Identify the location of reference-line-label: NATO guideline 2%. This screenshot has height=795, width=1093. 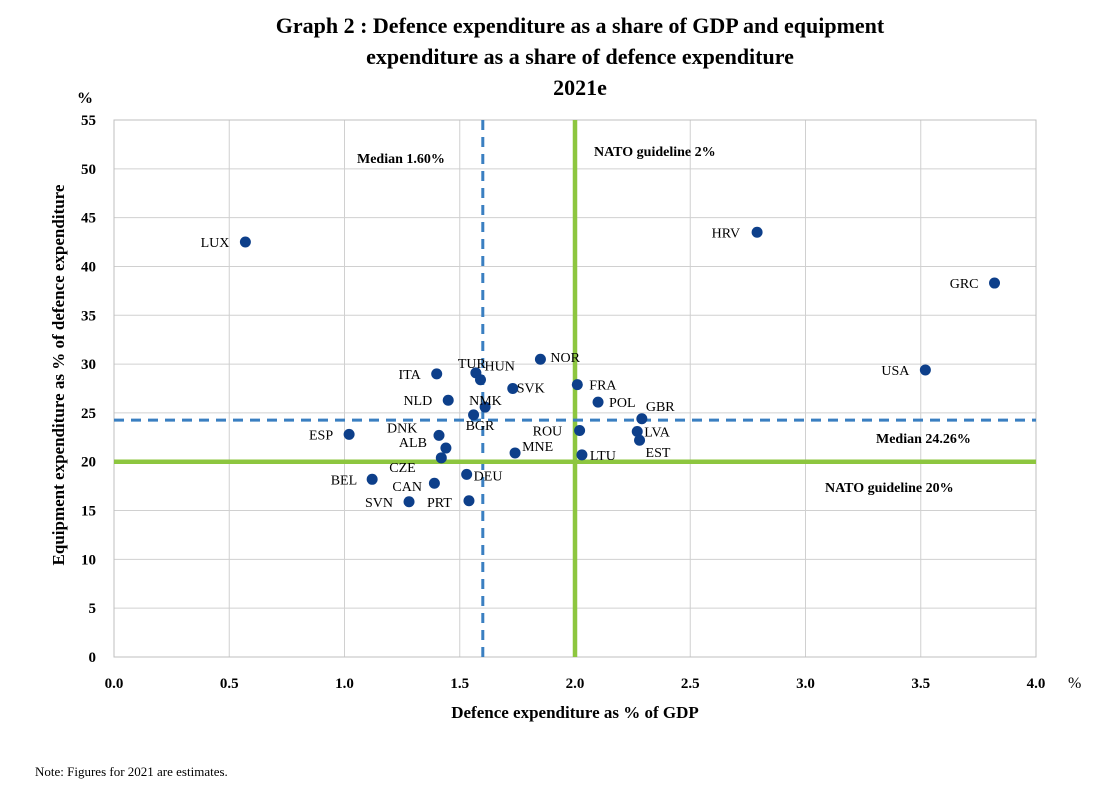
(655, 152).